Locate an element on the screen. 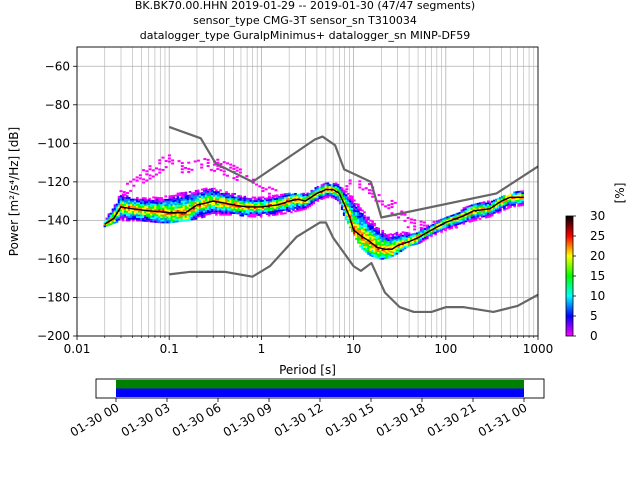 This screenshot has height=484, width=640. coverage-tick-label: 01-31 00 is located at coordinates (503, 419).